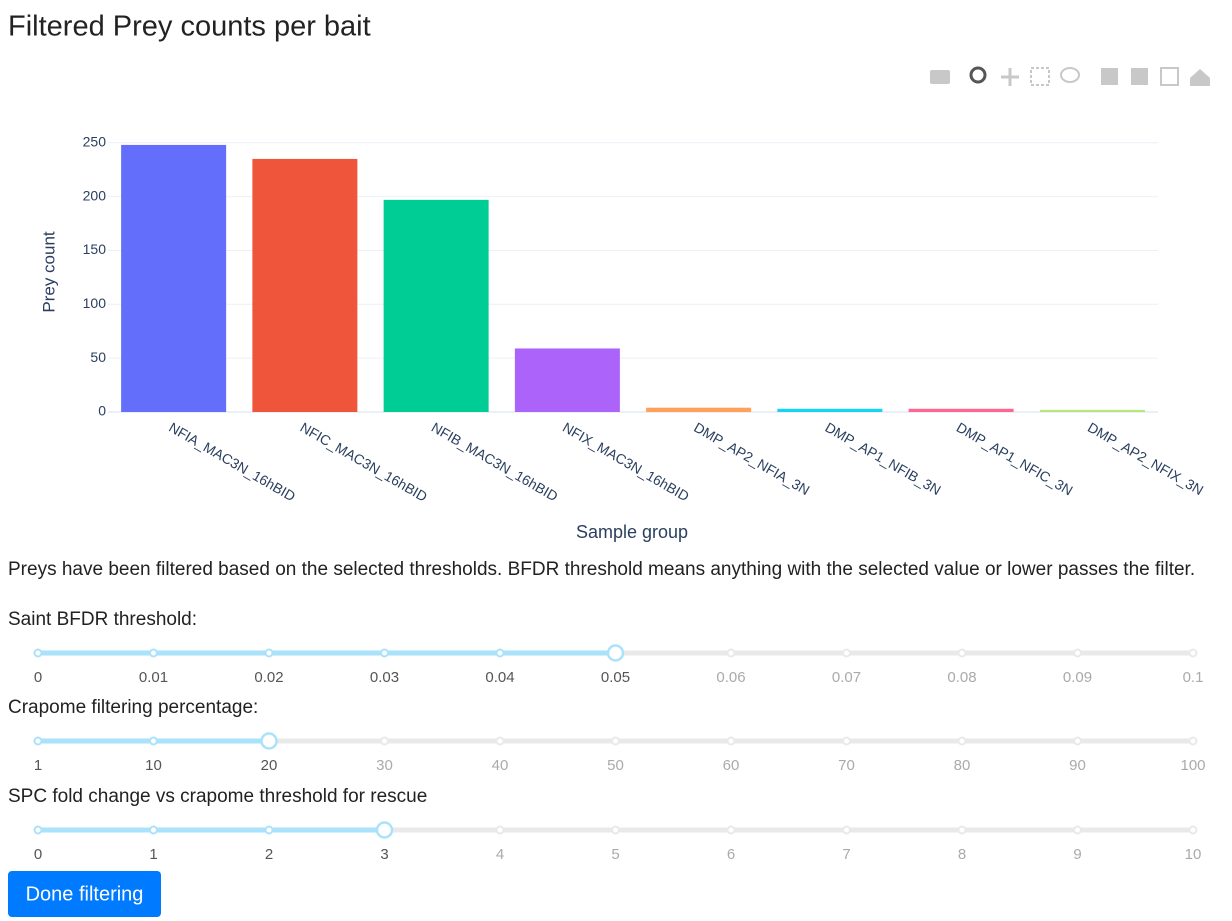 This screenshot has width=1232, height=921. Describe the element at coordinates (751, 458) in the screenshot. I see `x-tick-label: DMP_AP2_NFIA_3N` at that location.